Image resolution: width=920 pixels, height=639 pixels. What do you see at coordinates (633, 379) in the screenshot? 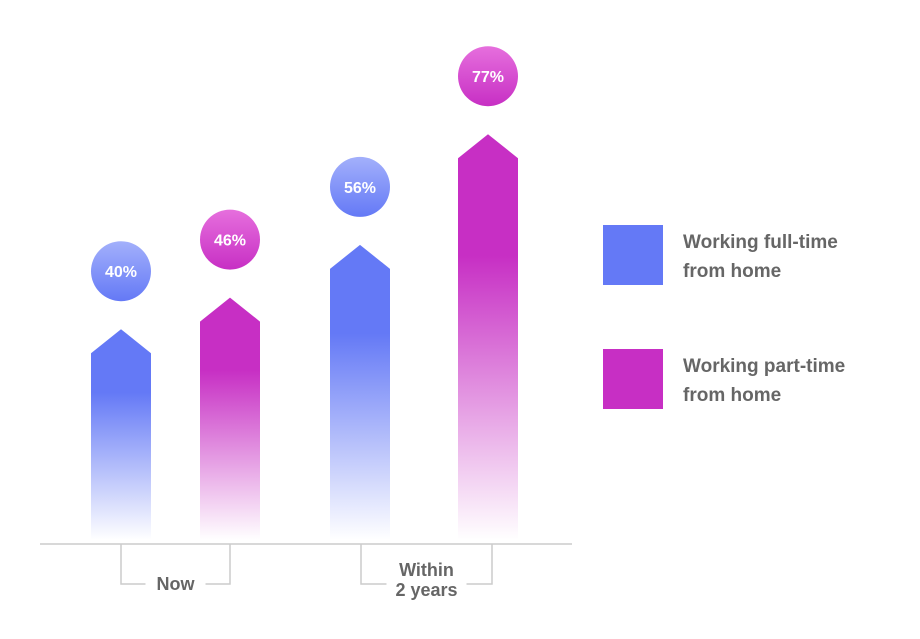
I see `legend-swatch-part-time` at bounding box center [633, 379].